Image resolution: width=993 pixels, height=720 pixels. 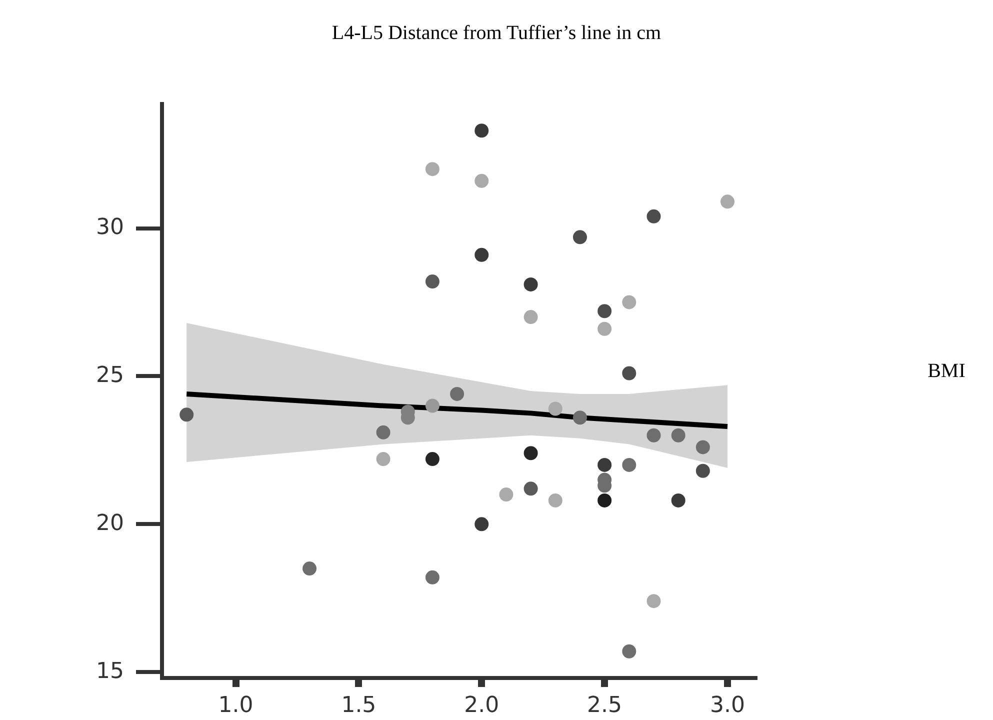 What do you see at coordinates (110, 227) in the screenshot?
I see `y-tick-label: 30` at bounding box center [110, 227].